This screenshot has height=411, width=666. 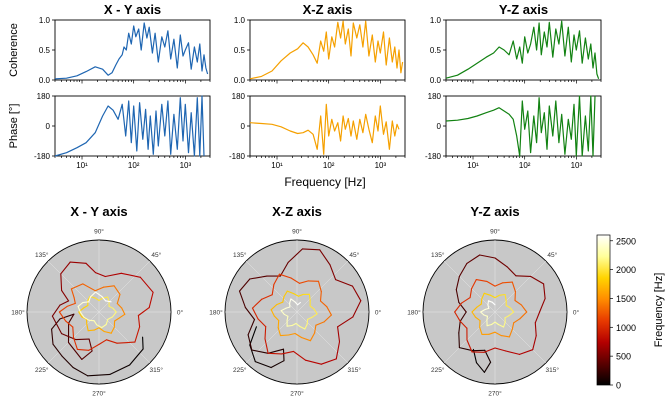 What do you see at coordinates (513, 131) in the screenshot?
I see `plot-panel-5: 180 0 -180 10¹ 10² 10³` at bounding box center [513, 131].